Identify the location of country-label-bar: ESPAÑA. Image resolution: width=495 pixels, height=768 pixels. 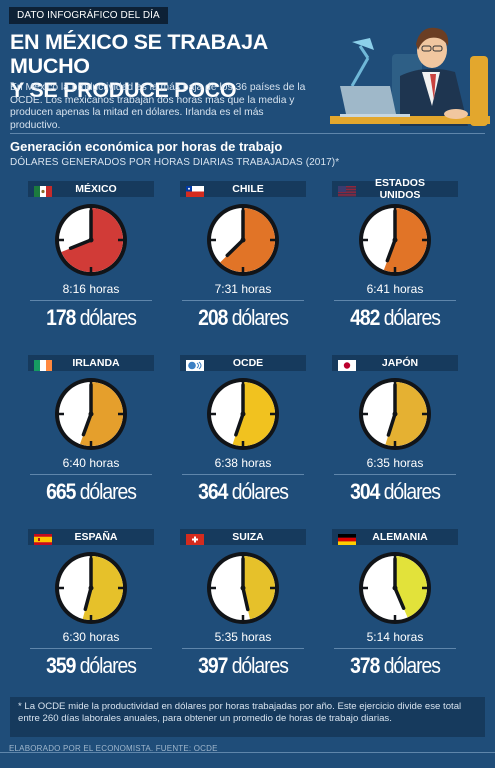
(91, 537).